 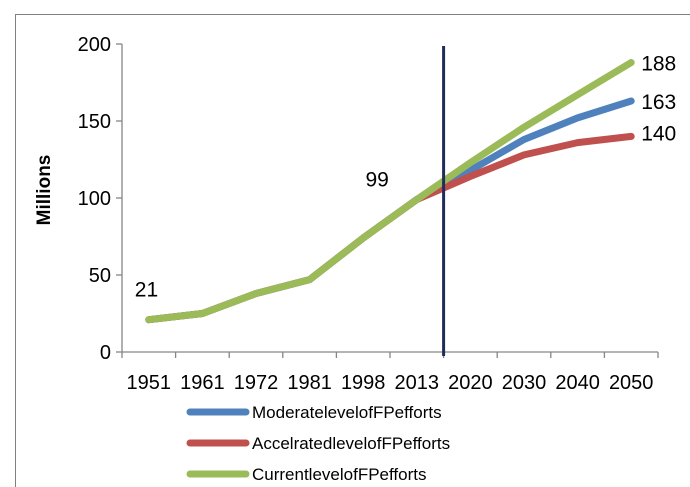 What do you see at coordinates (105, 353) in the screenshot?
I see `y-tick-label: 0` at bounding box center [105, 353].